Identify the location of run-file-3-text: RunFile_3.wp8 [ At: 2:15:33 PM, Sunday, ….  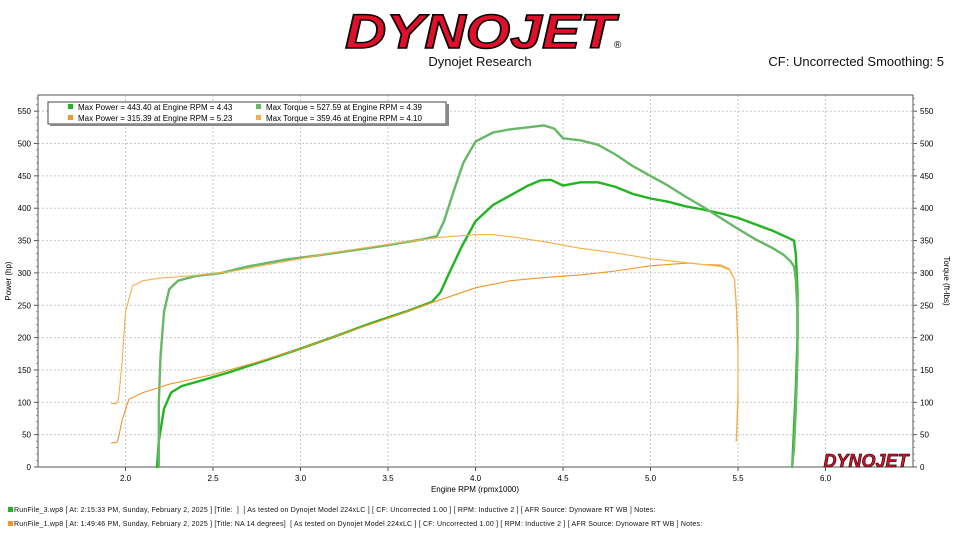
(335, 510).